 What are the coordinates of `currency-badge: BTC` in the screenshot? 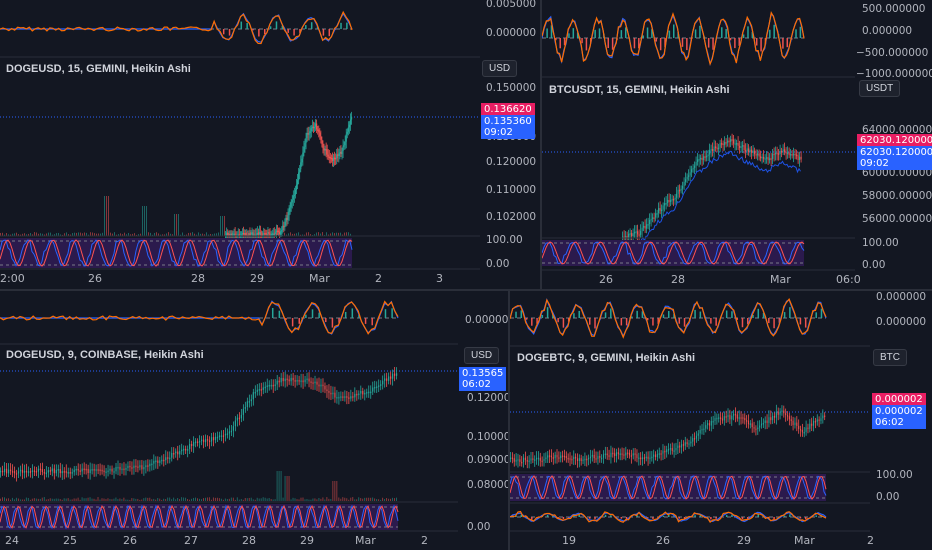 It's located at (890, 357).